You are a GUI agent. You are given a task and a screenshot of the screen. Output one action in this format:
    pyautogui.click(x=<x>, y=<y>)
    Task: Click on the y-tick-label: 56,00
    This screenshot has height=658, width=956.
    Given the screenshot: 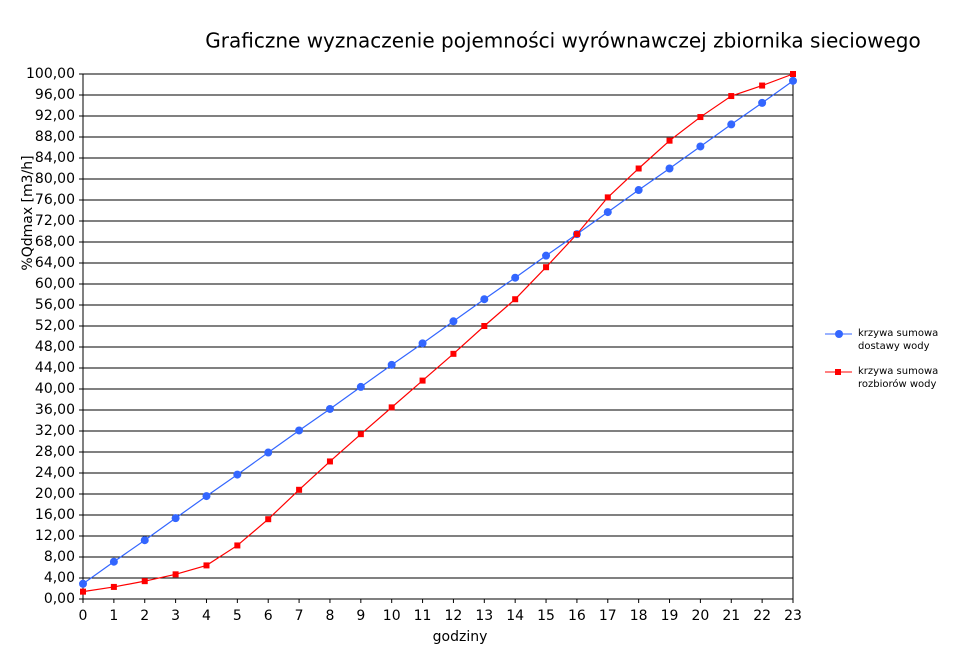 What is the action you would take?
    pyautogui.click(x=55, y=305)
    